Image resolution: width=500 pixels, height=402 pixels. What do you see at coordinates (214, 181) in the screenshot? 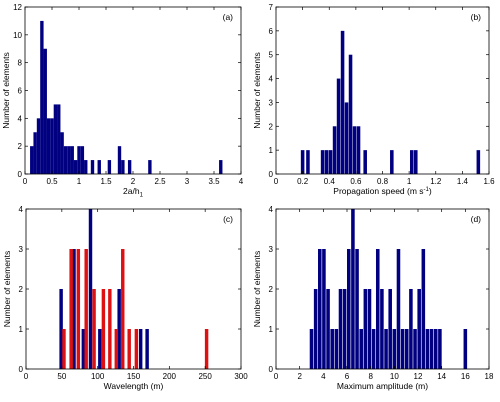
I see `x-tick-label: 3.5` at bounding box center [214, 181].